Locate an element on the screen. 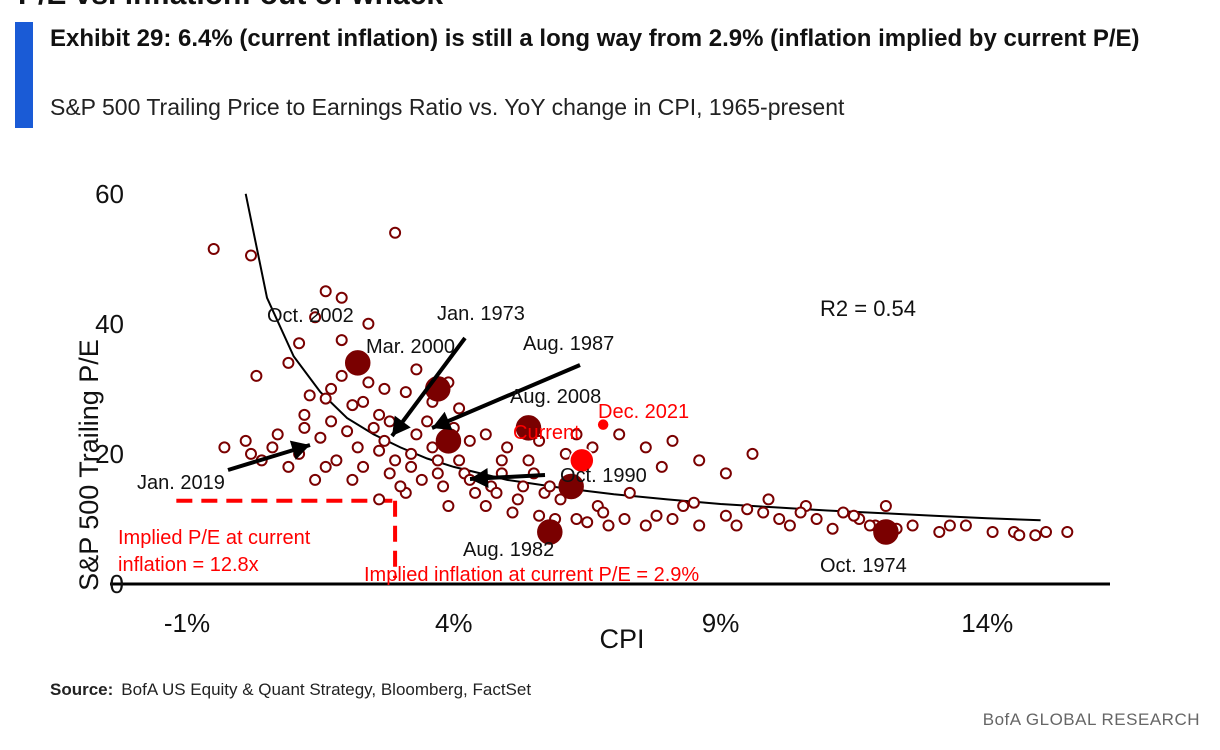  y-tick-label: 60 is located at coordinates (109, 194).